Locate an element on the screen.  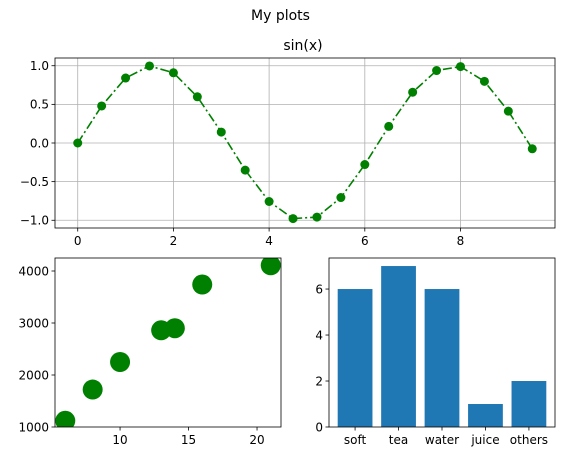
scatter-series is located at coordinates (168, 342).